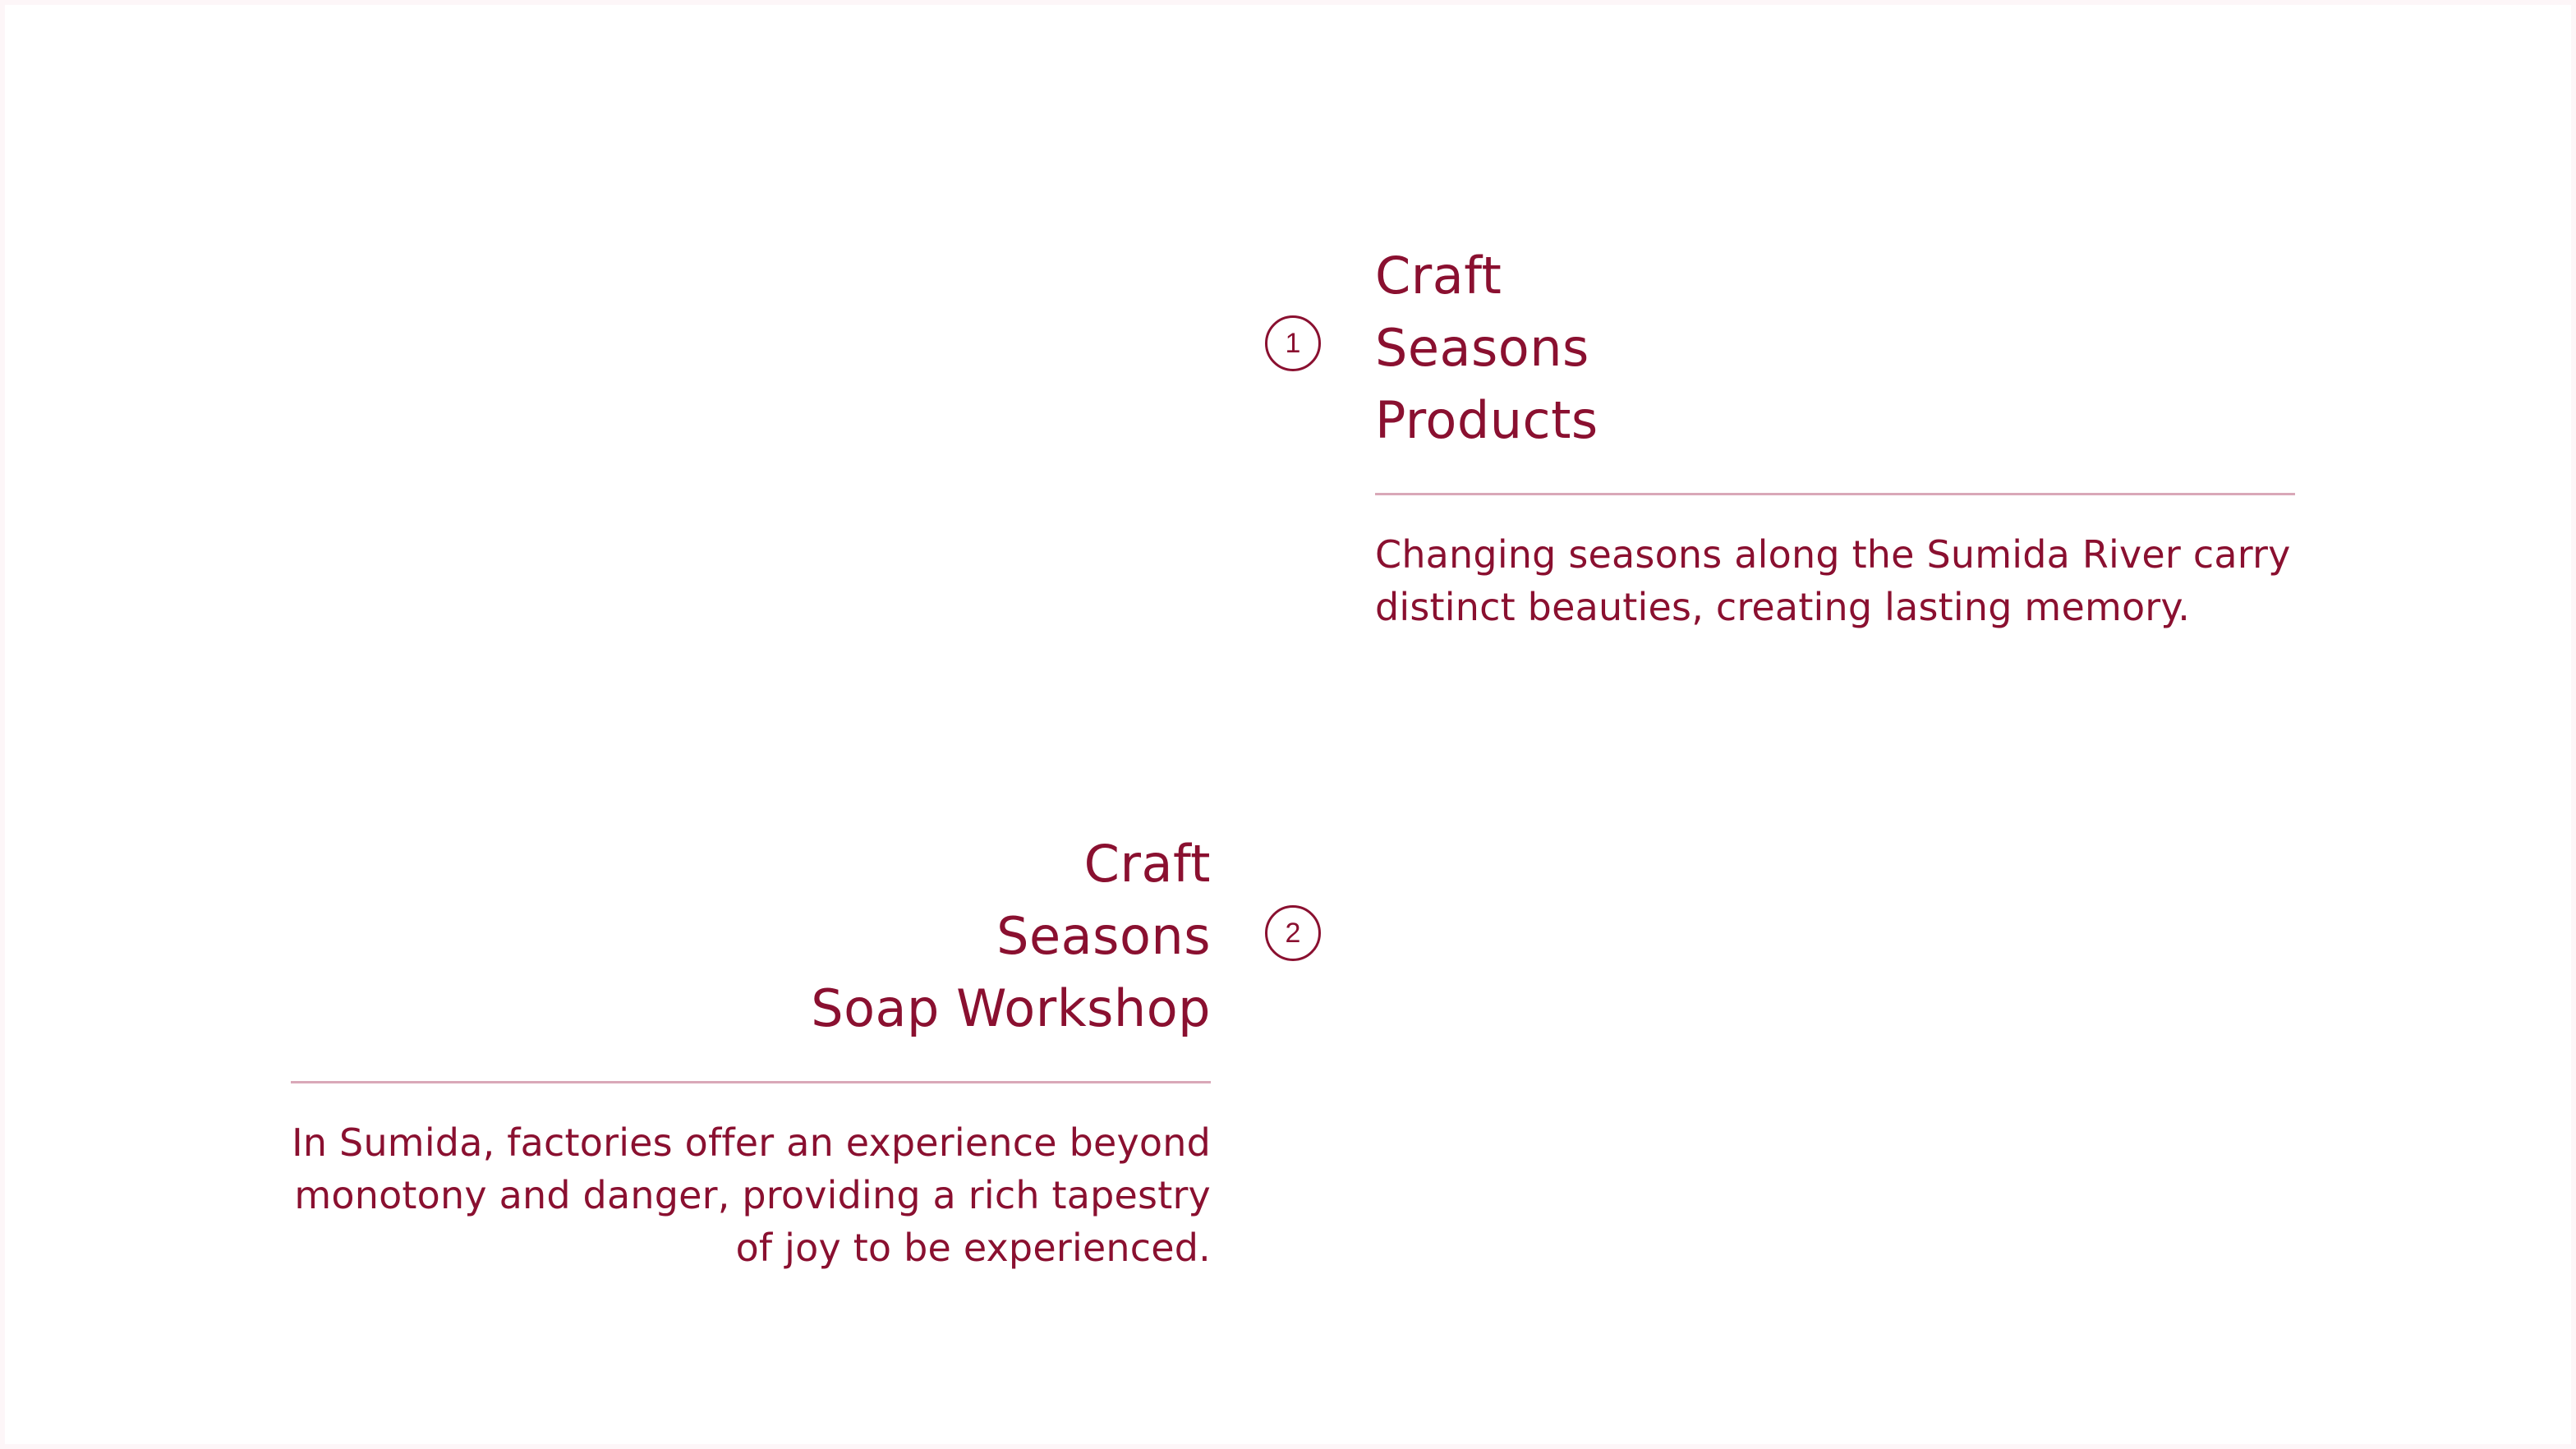 Image resolution: width=2576 pixels, height=1449 pixels. I want to click on step-number-badge-2: 2, so click(1293, 933).